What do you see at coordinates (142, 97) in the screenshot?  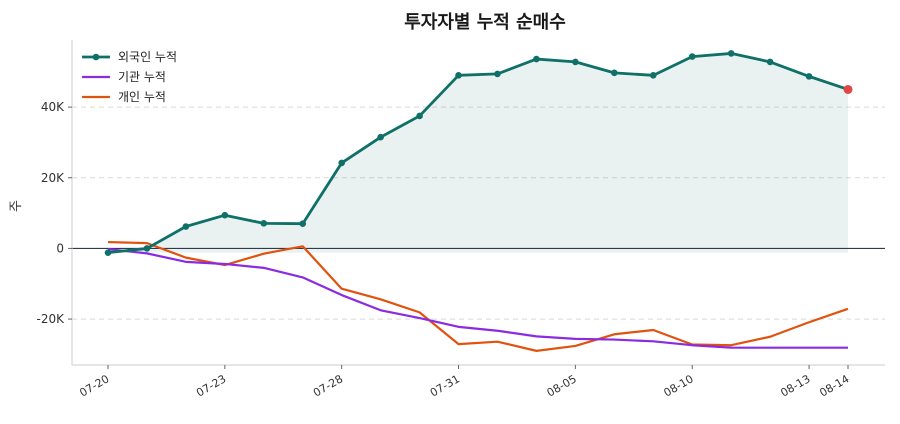 I see `legend-label: 개인 누적` at bounding box center [142, 97].